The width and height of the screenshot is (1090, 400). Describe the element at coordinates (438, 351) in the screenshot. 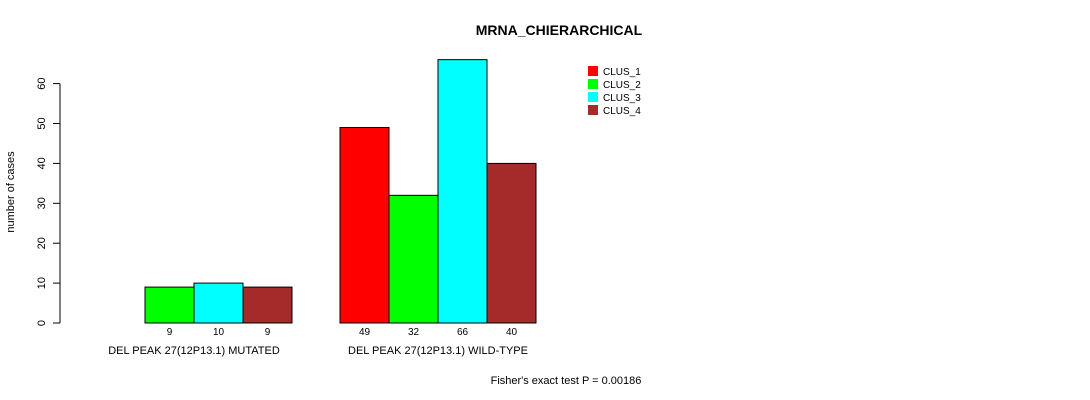

I see `category-label-wild-type: DEL PEAK 27(12P13.1) WILD-TYPE` at that location.